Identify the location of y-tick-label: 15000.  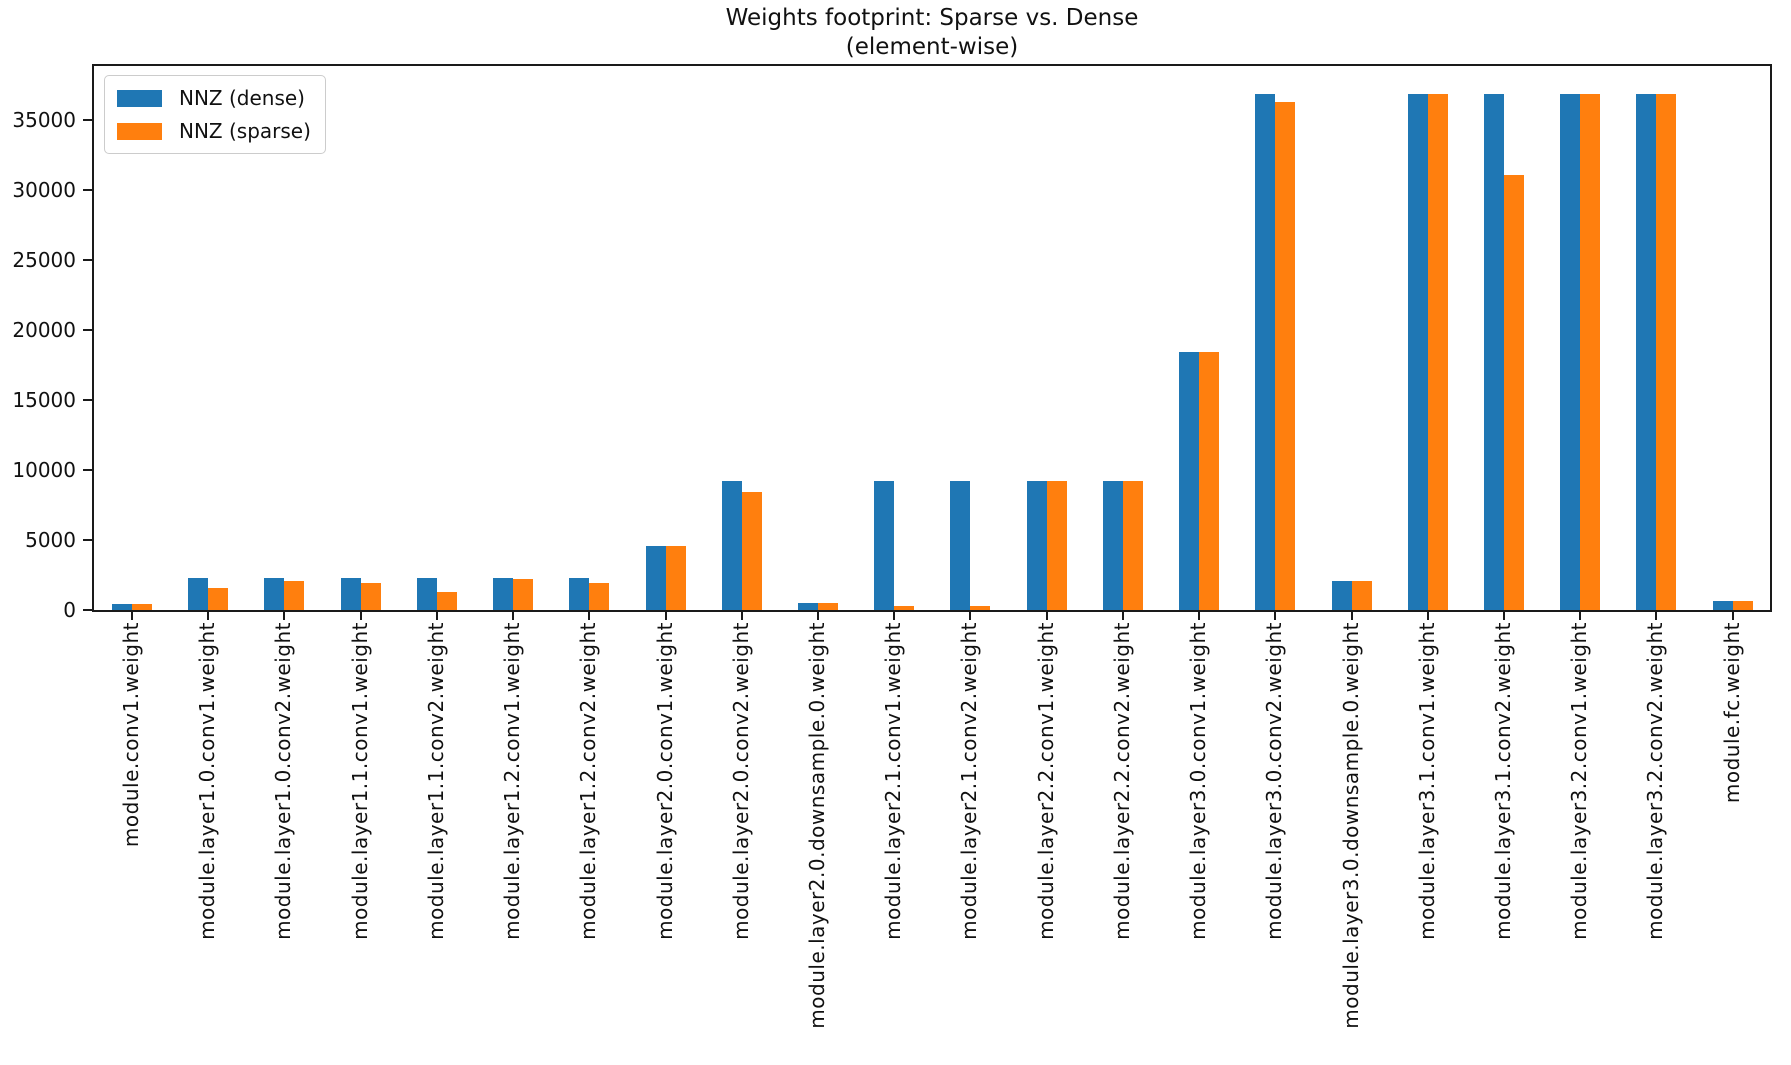
(44, 399).